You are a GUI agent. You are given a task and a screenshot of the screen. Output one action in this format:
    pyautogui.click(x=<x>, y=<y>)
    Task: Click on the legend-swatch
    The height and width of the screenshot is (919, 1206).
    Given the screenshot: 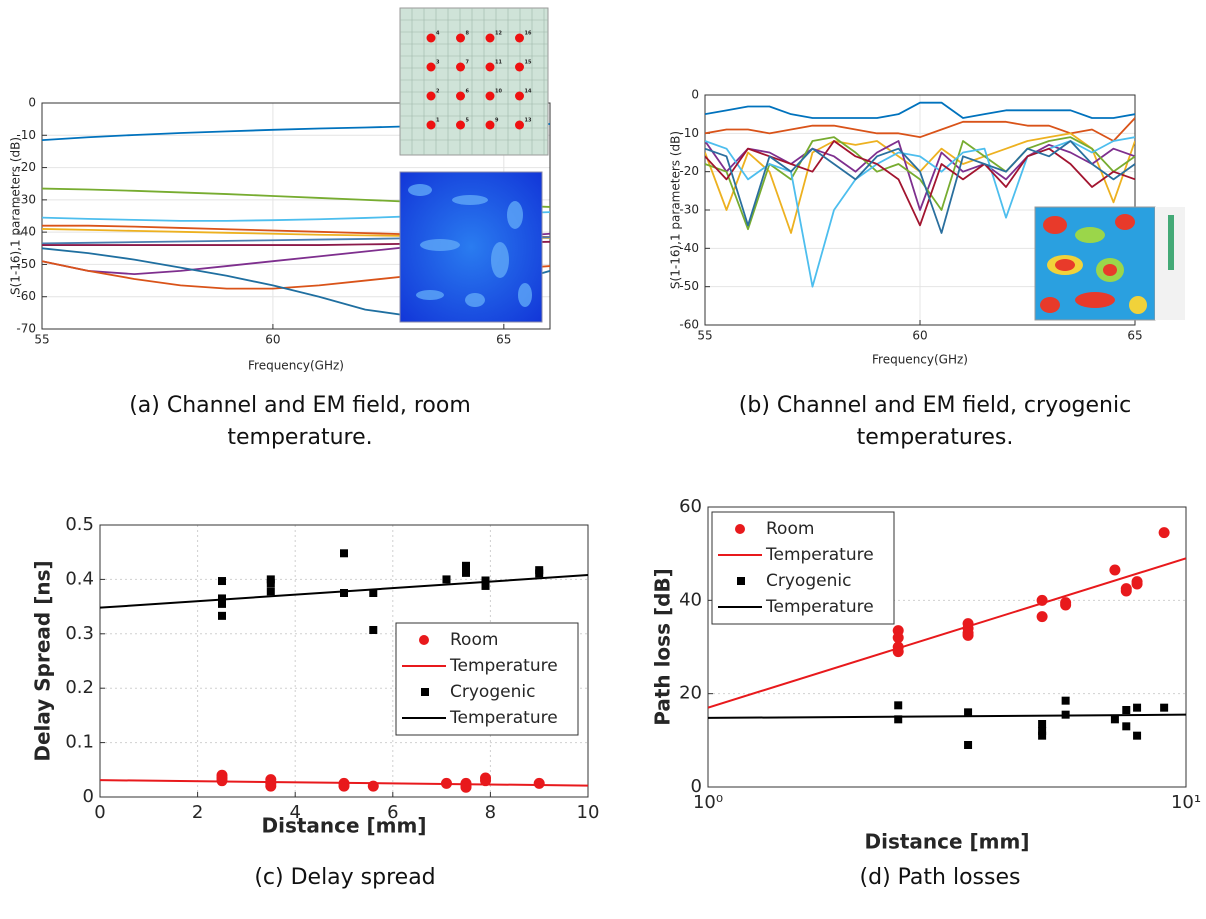 What is the action you would take?
    pyautogui.click(x=425, y=692)
    